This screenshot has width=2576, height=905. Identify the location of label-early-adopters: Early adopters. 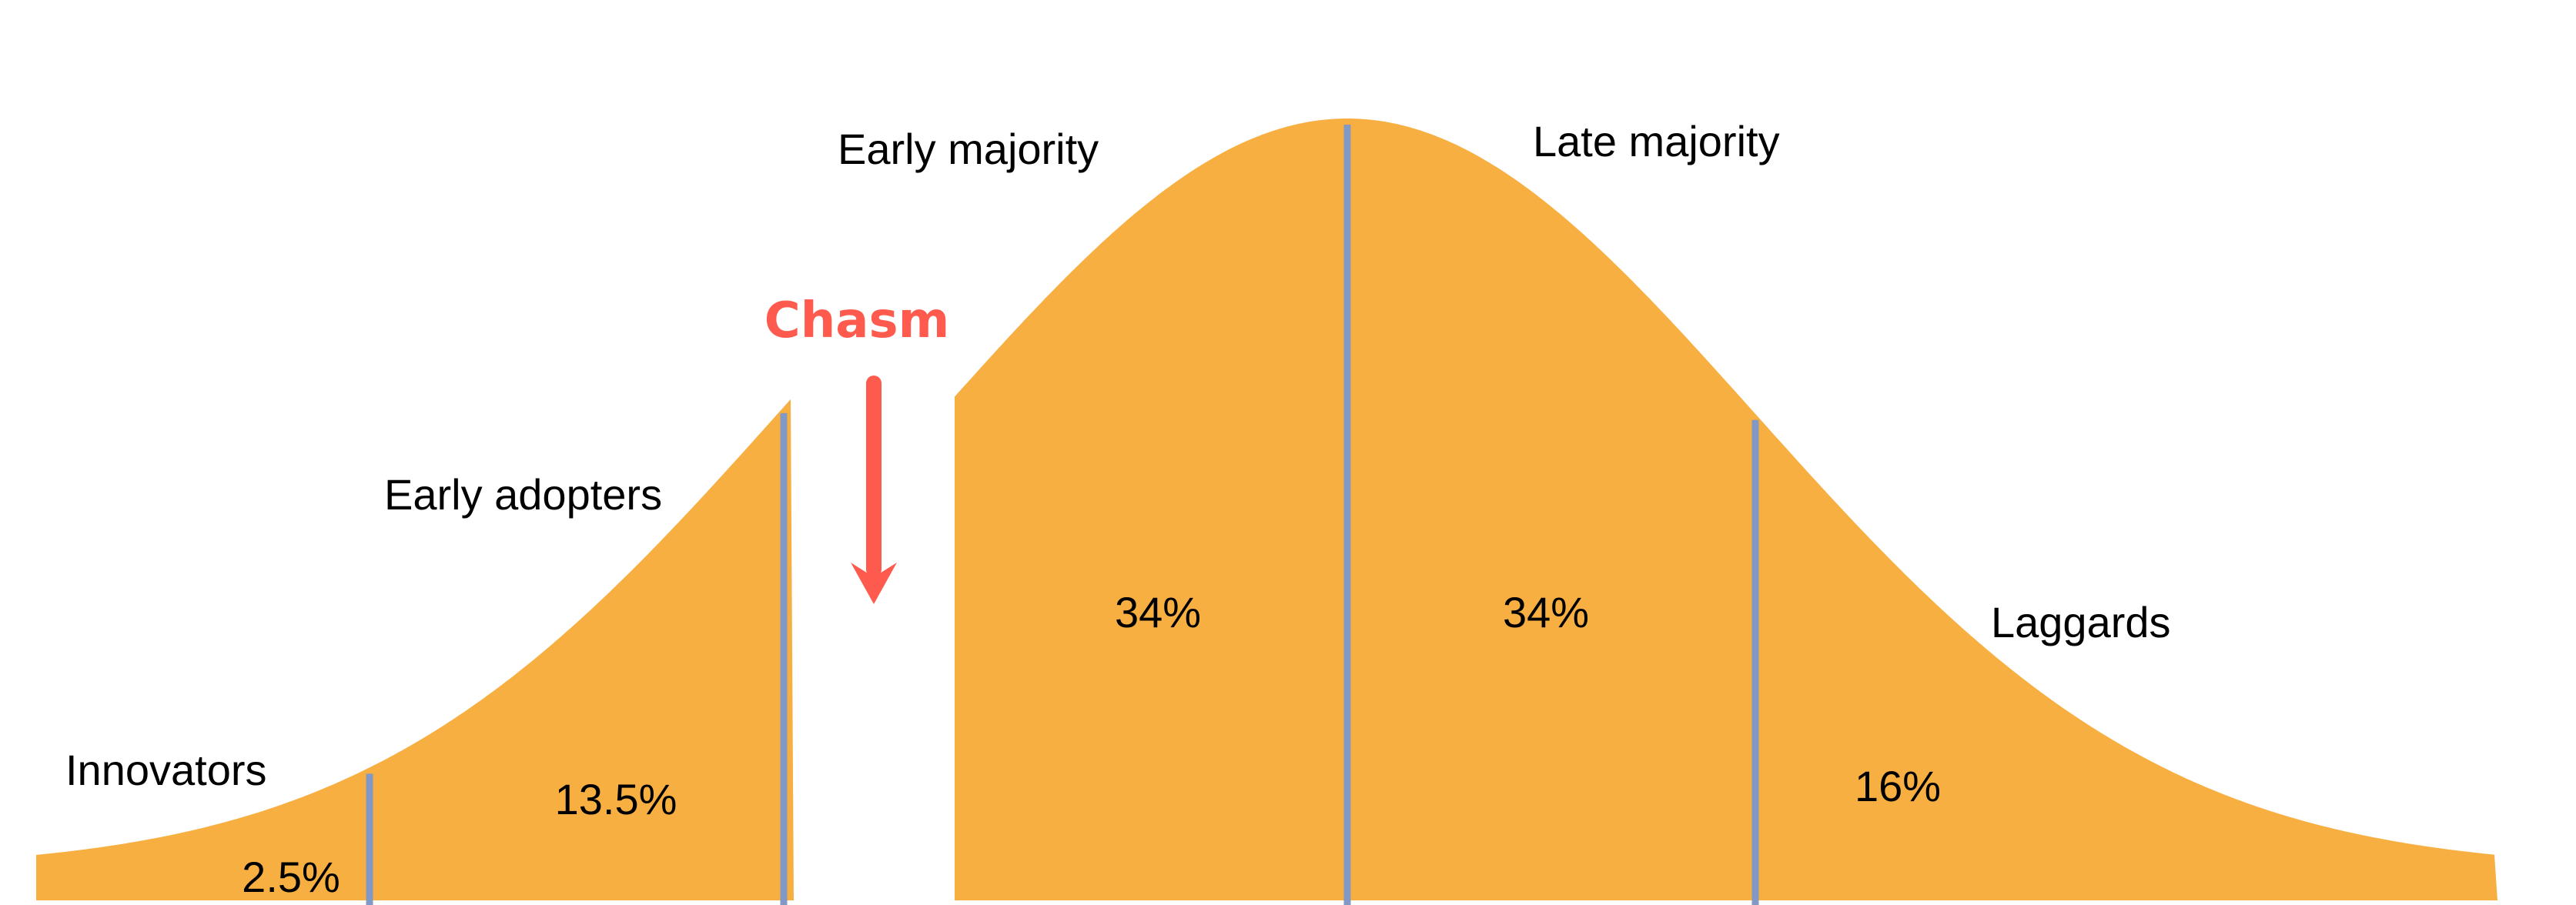
(523, 494).